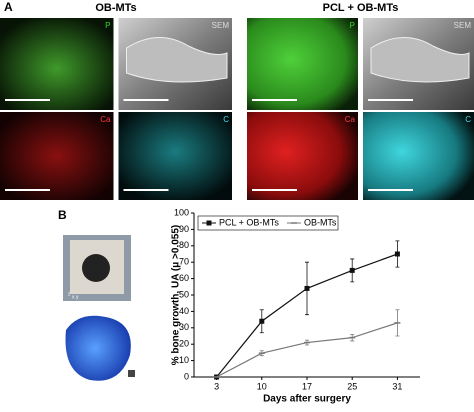 The width and height of the screenshot is (474, 412). I want to click on legend-box, so click(268, 223).